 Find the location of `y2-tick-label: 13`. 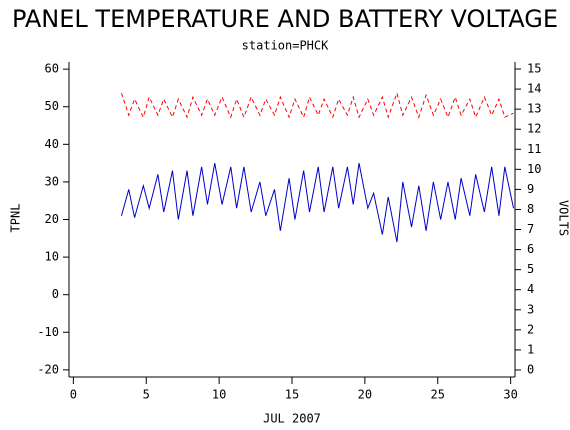

y2-tick-label: 13 is located at coordinates (534, 109).